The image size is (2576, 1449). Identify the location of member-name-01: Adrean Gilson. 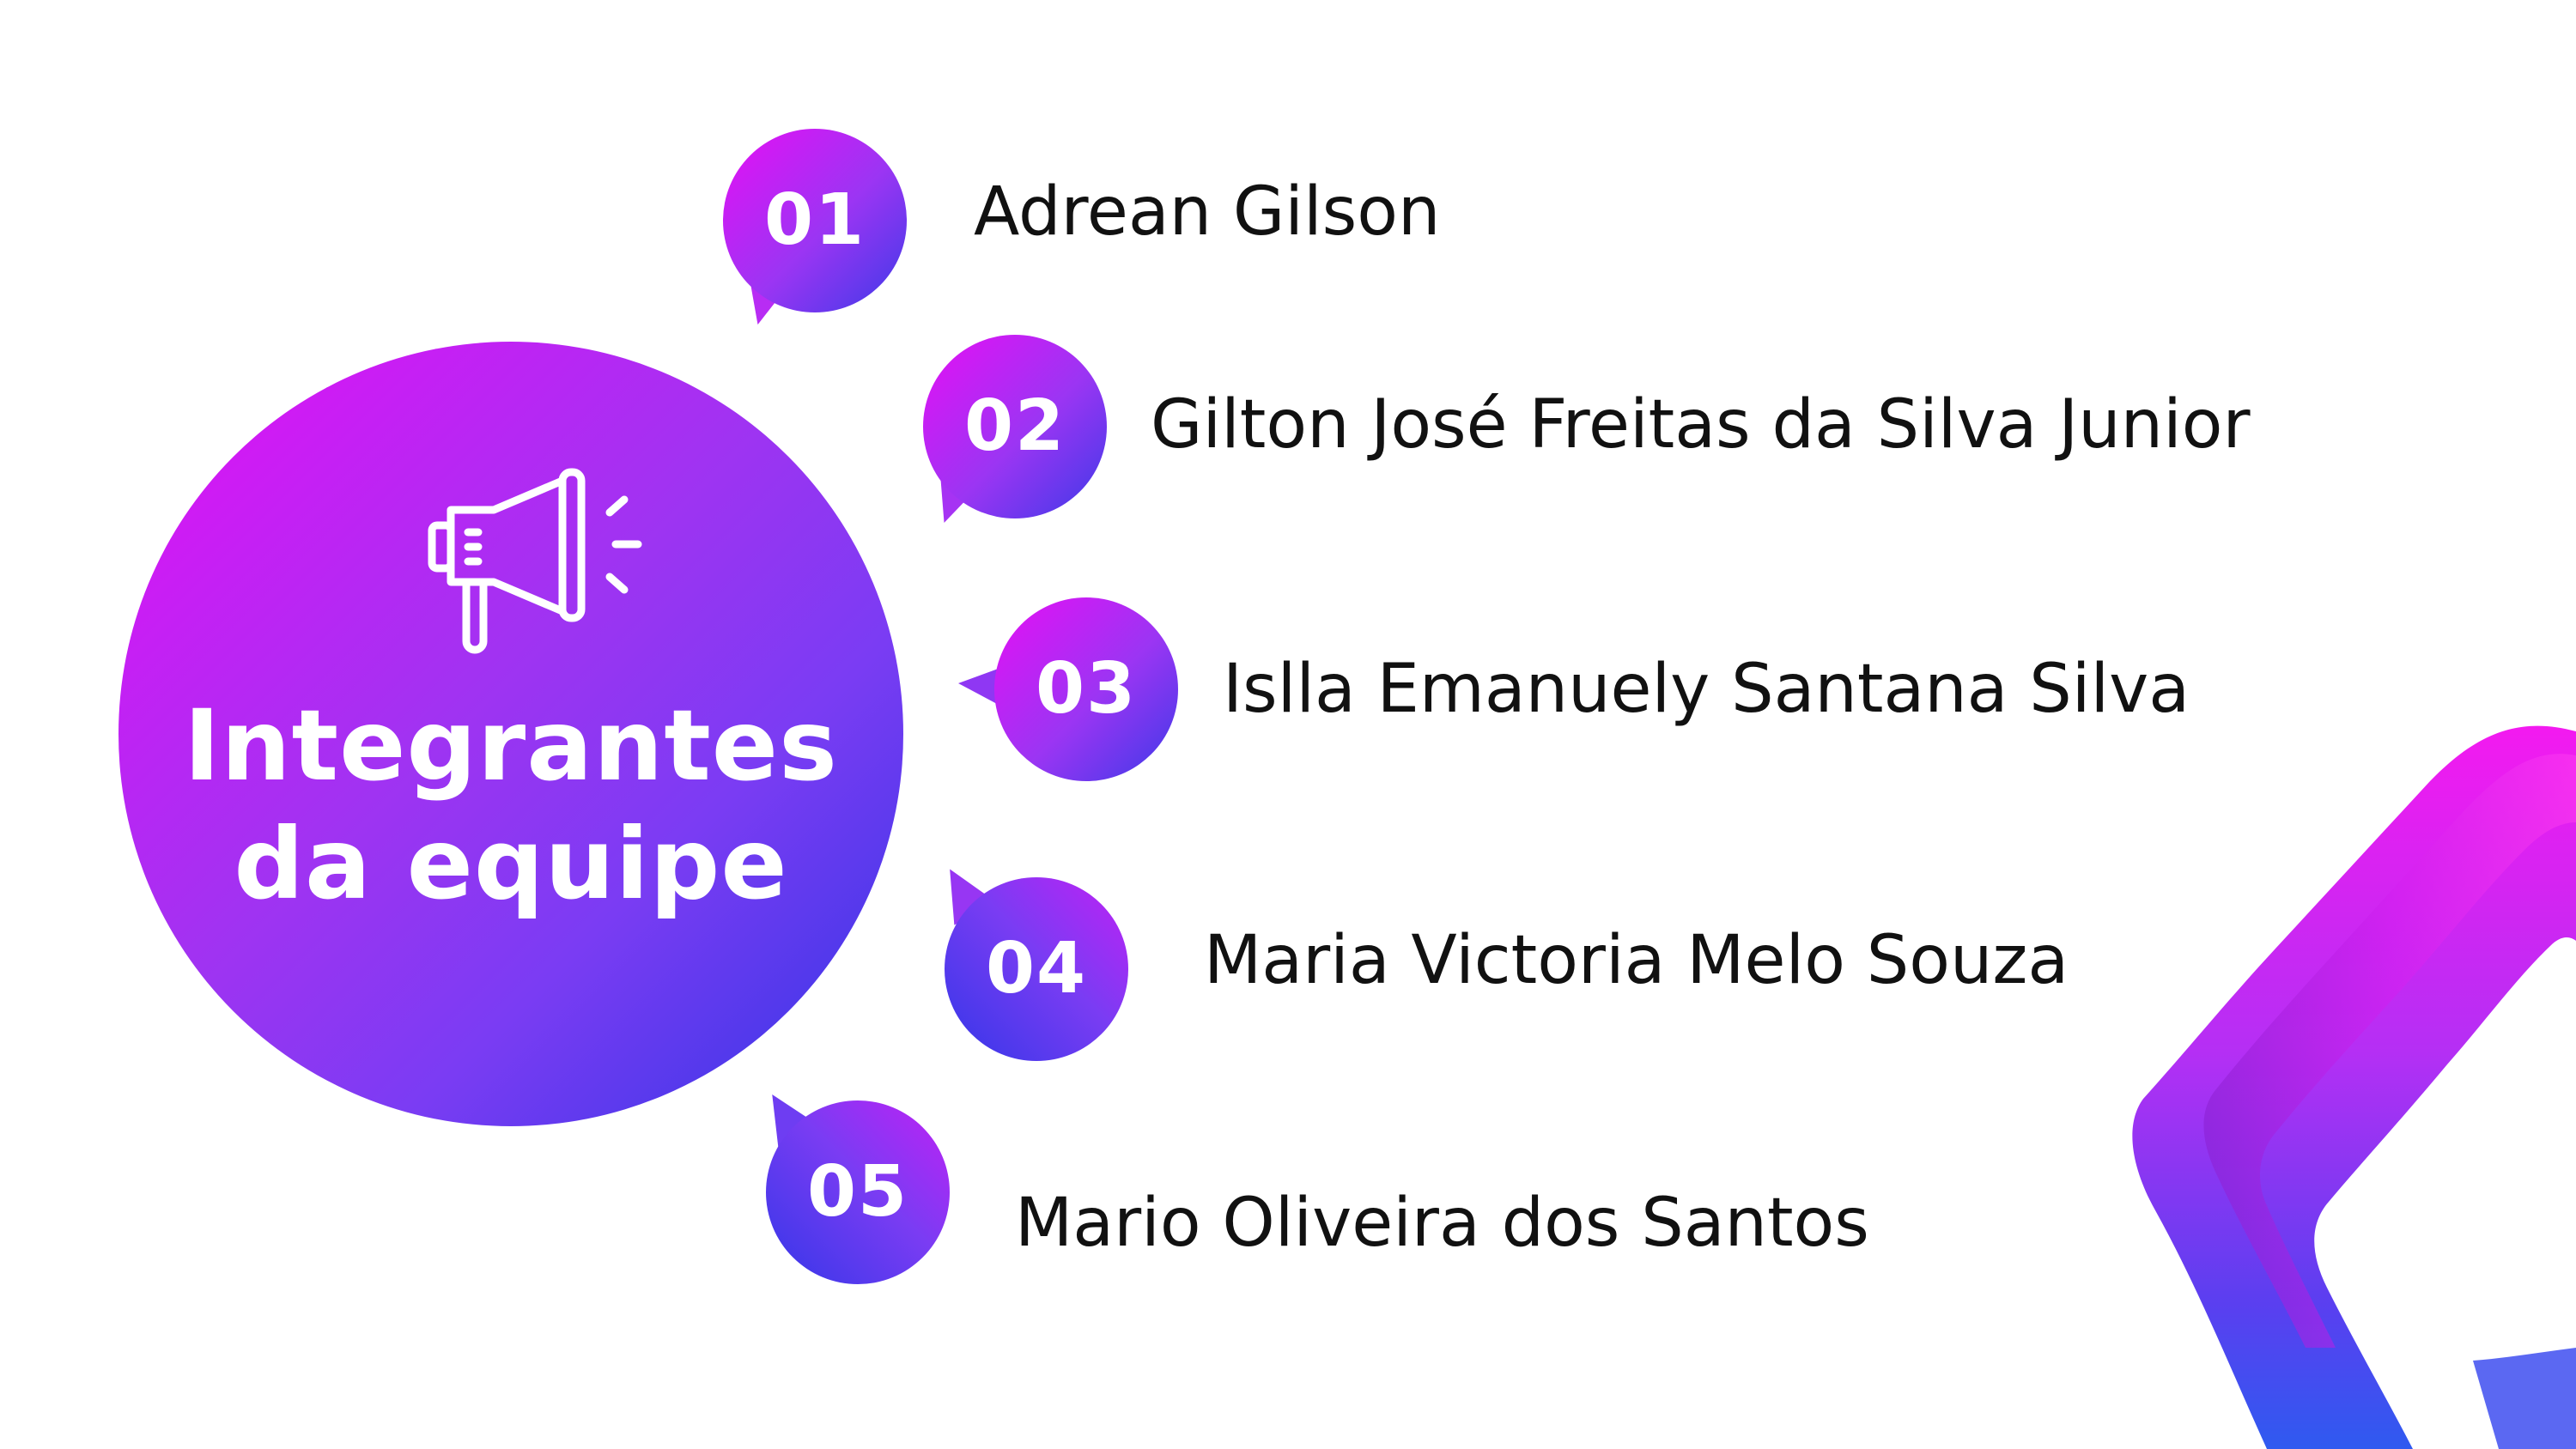
(1207, 212).